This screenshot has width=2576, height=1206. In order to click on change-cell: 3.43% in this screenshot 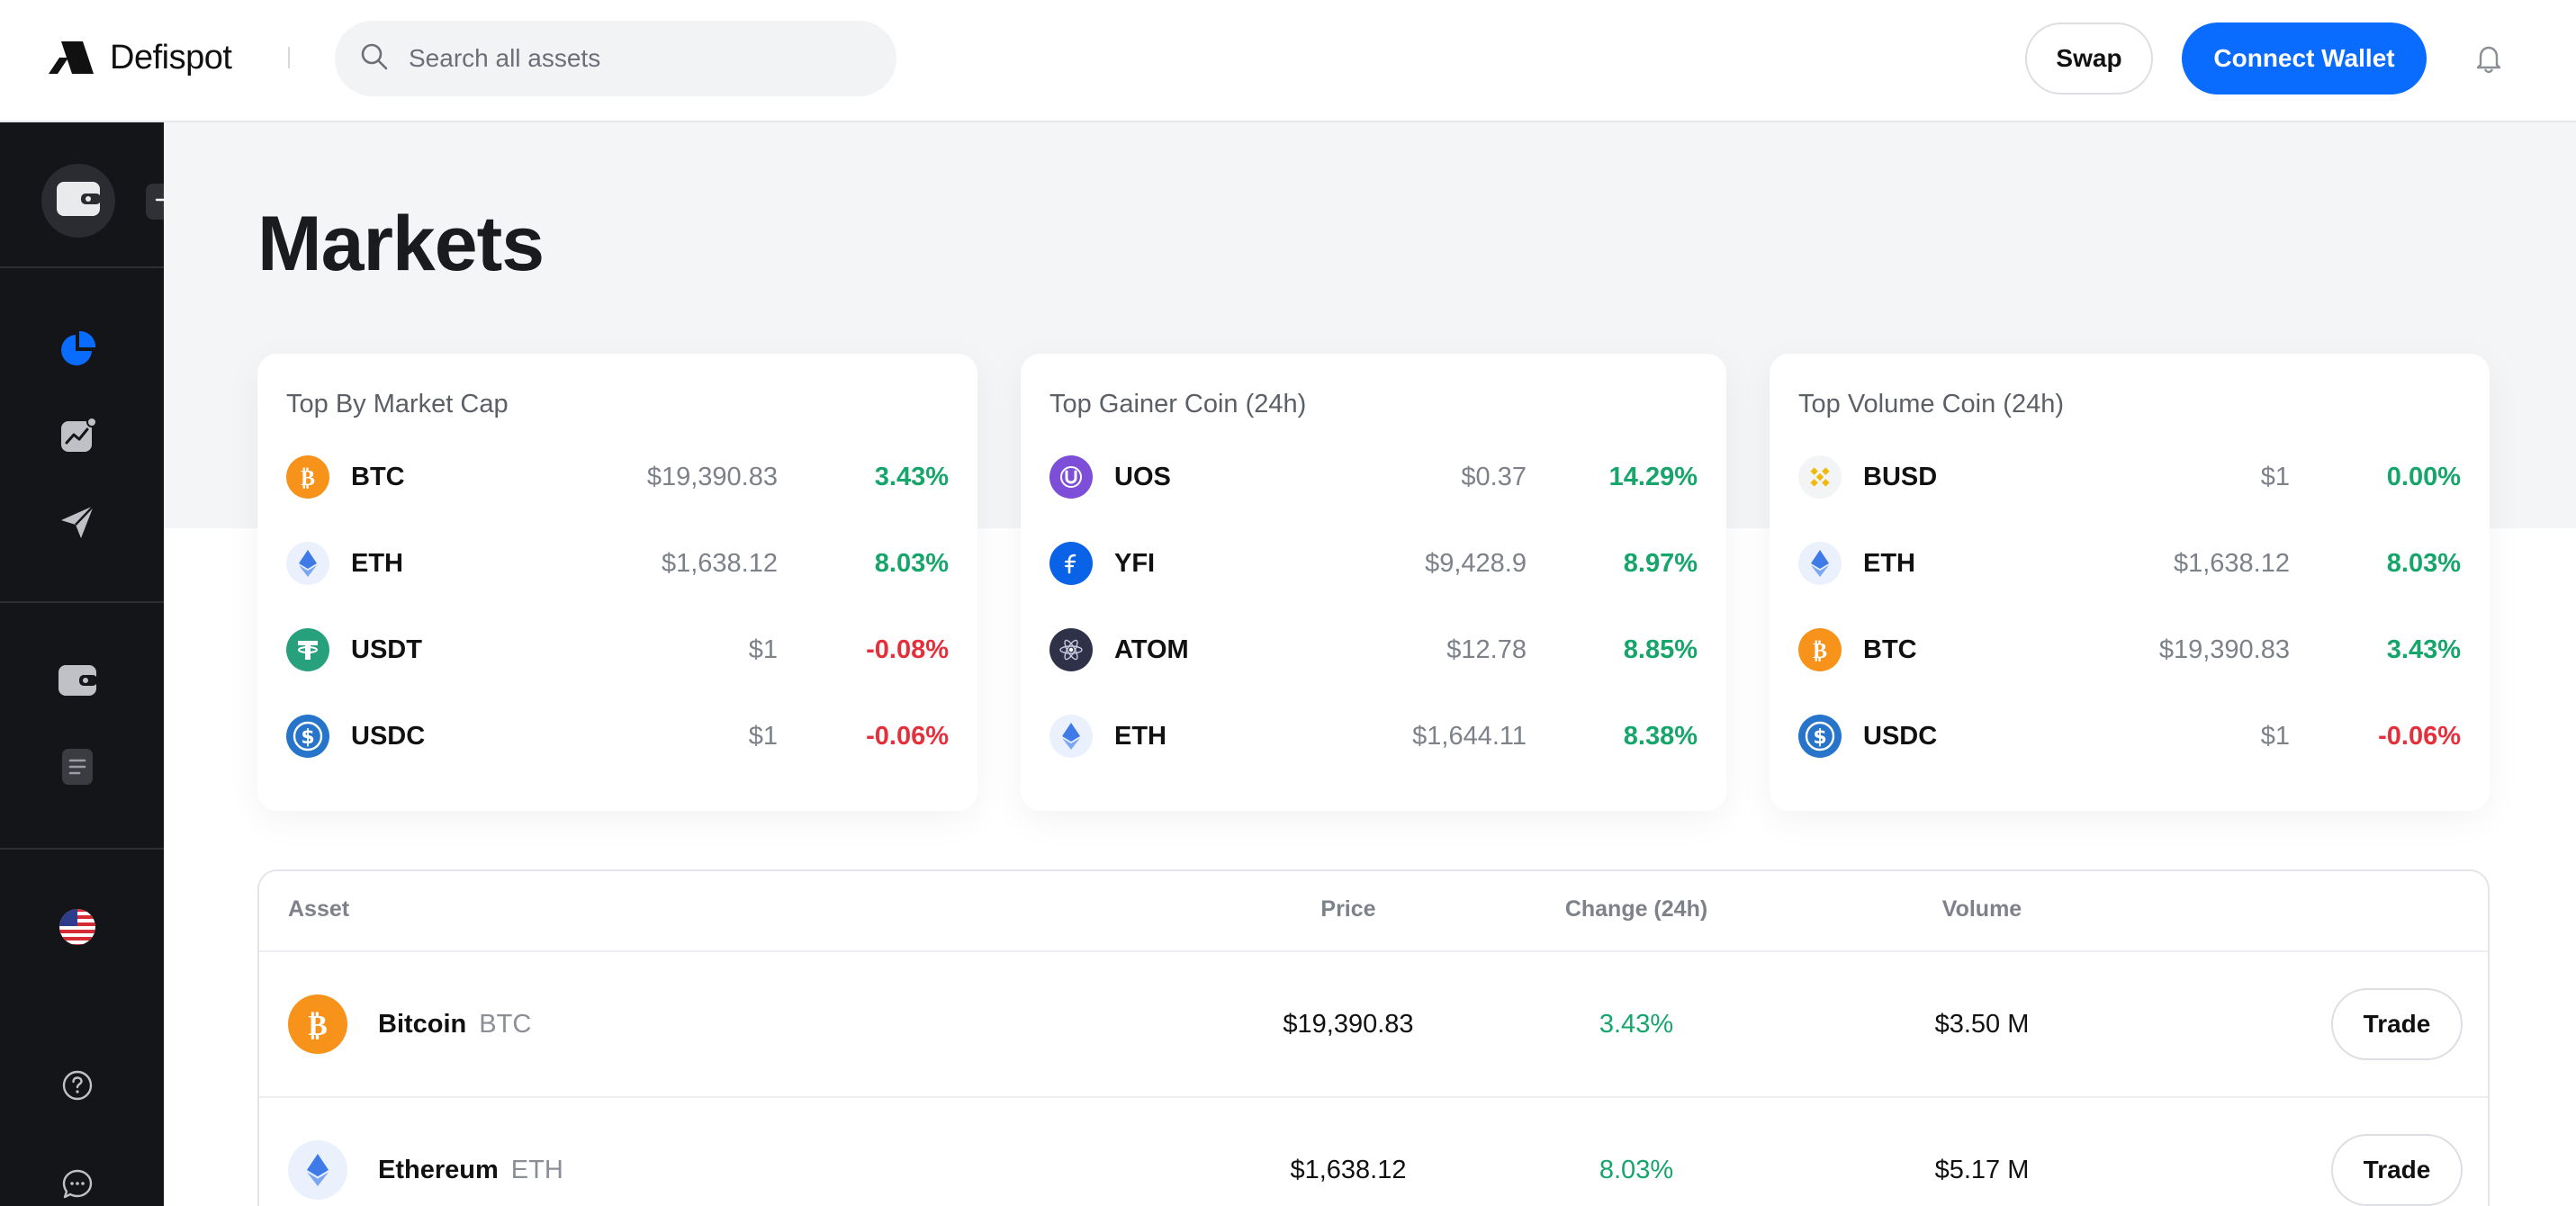, I will do `click(1636, 1024)`.